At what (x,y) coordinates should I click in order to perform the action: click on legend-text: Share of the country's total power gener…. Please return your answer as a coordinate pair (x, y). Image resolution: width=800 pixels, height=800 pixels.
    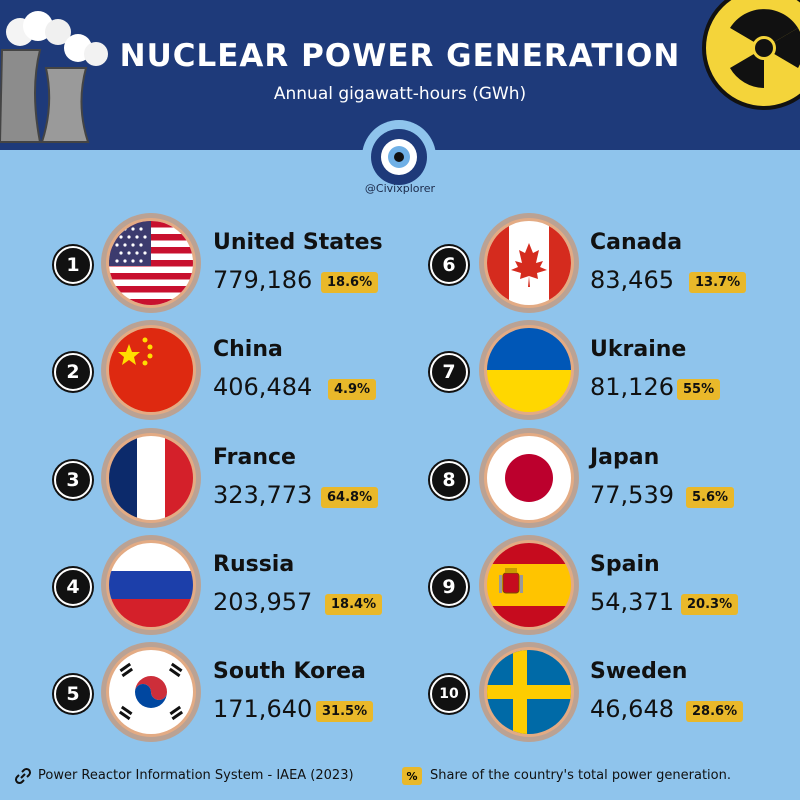
    Looking at the image, I should click on (580, 775).